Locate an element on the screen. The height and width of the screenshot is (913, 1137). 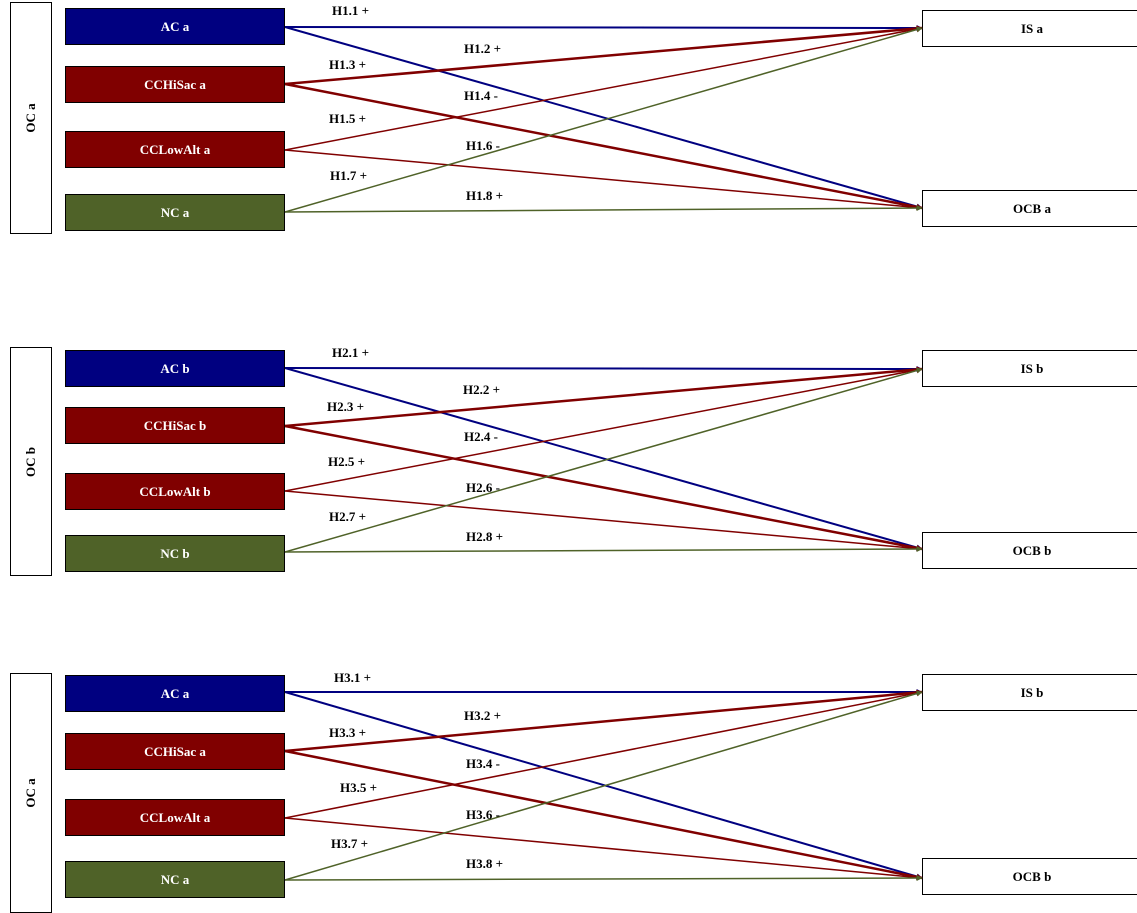
outcome-box: IS a is located at coordinates (1029, 28).